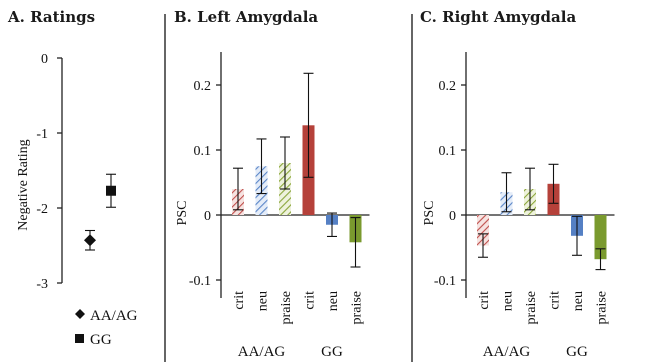  I want to click on panel-a-point-gg, so click(111, 190).